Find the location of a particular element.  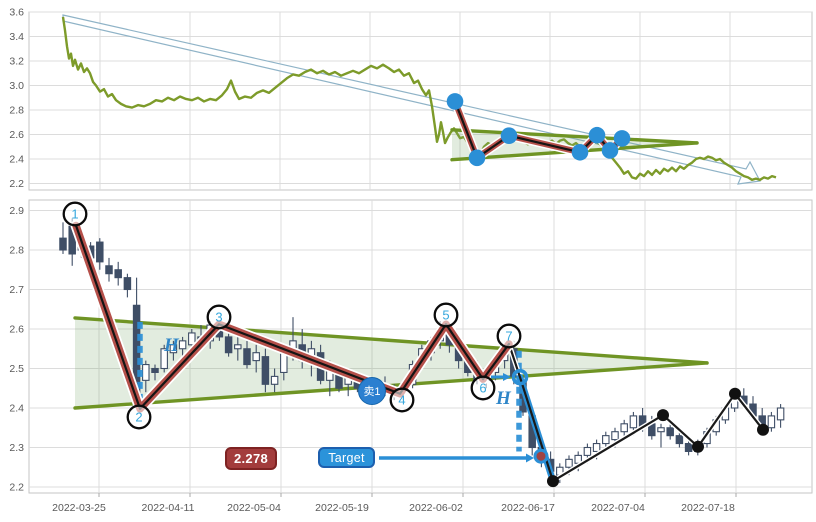

y-axis-label: 3.2 is located at coordinates (16, 62).